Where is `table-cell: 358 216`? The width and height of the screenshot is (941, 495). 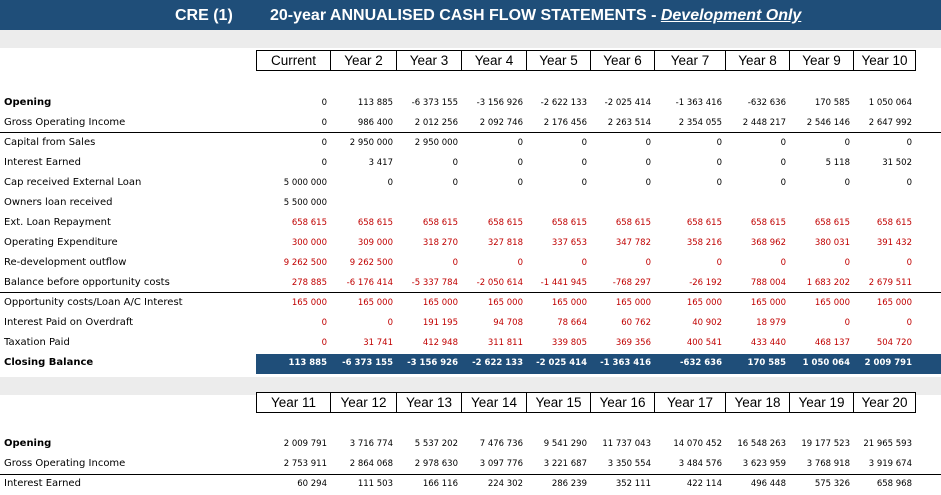 table-cell: 358 216 is located at coordinates (704, 243).